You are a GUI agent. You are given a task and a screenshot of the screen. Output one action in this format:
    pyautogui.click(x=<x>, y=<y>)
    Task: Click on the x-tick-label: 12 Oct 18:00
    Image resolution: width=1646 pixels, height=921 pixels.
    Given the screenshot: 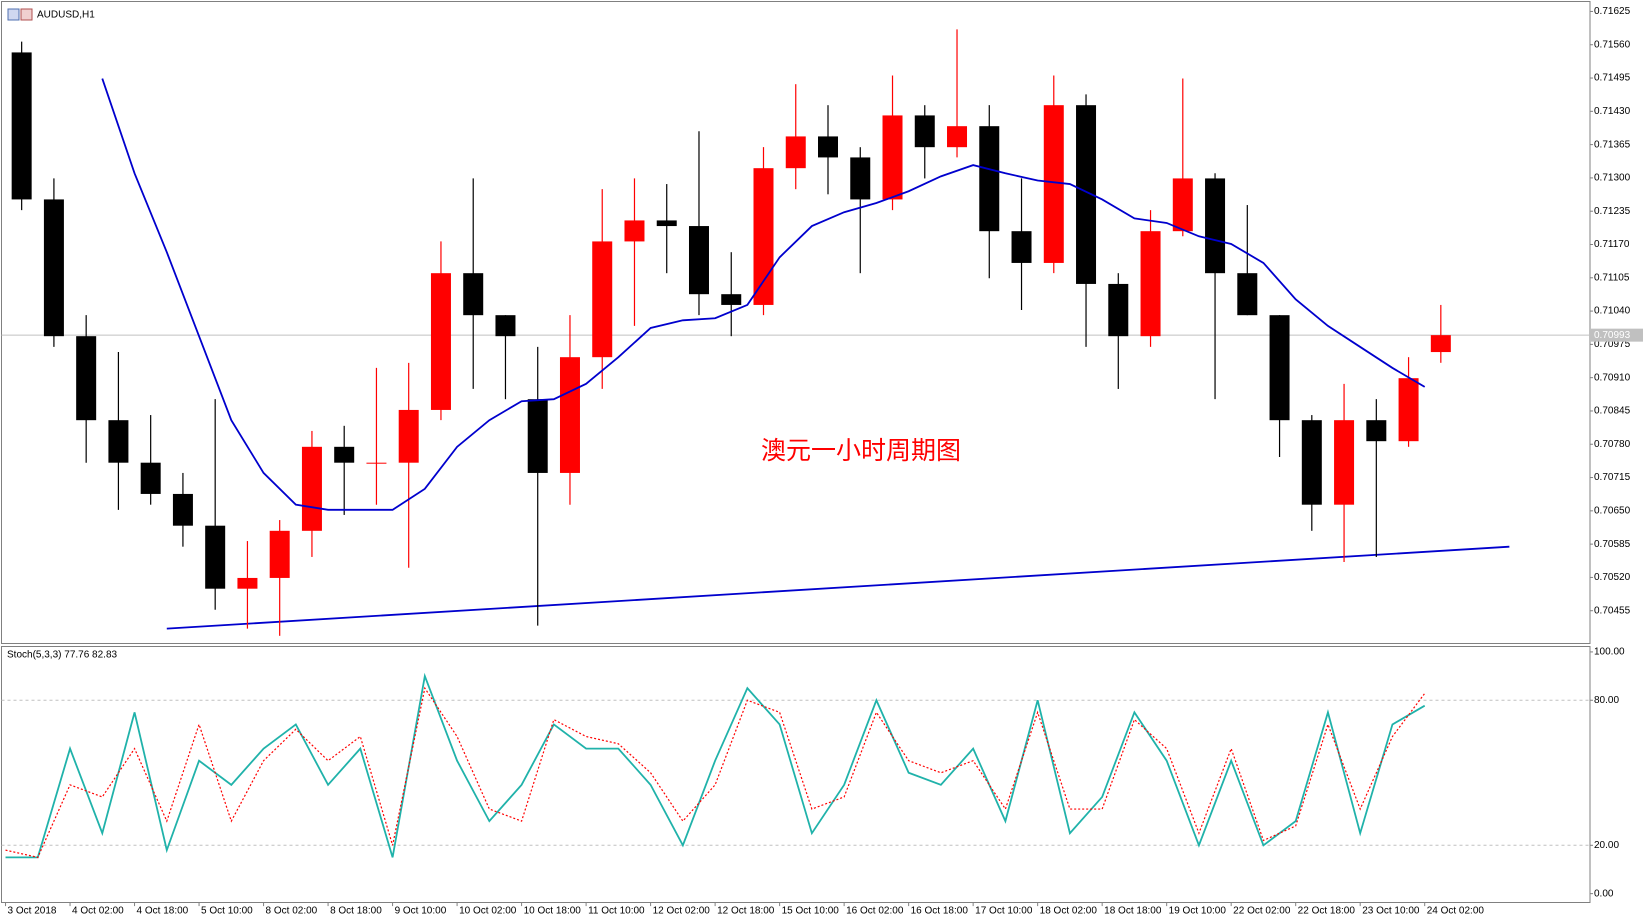 What is the action you would take?
    pyautogui.click(x=746, y=911)
    